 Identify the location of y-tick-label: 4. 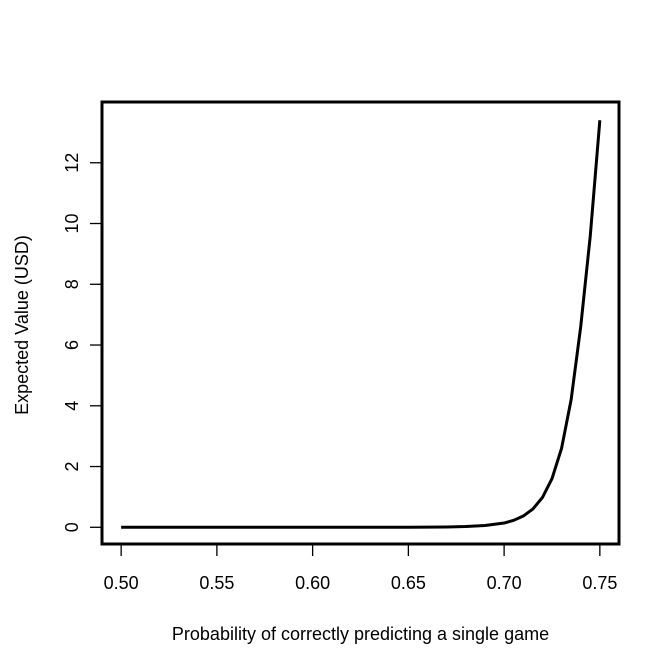
(72, 406).